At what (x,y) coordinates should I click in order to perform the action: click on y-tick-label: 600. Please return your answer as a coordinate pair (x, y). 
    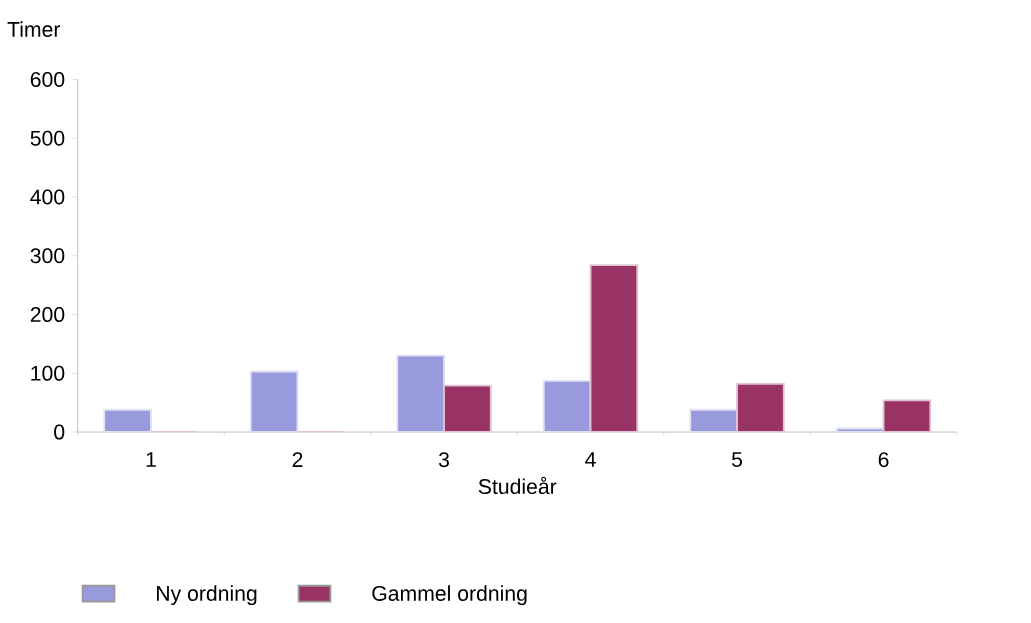
    Looking at the image, I should click on (47, 80).